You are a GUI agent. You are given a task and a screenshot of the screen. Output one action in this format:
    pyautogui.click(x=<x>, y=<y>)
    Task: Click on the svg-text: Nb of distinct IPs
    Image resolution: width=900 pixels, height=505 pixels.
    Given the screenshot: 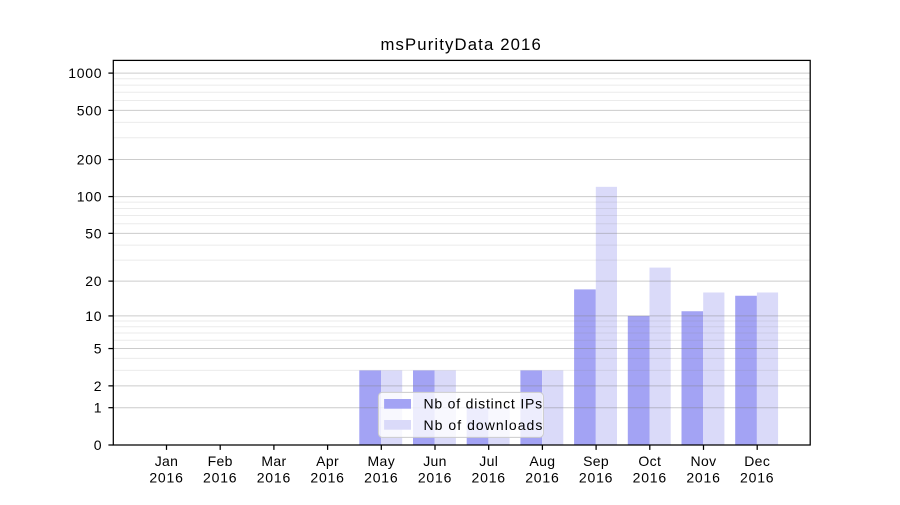 What is the action you would take?
    pyautogui.click(x=483, y=403)
    